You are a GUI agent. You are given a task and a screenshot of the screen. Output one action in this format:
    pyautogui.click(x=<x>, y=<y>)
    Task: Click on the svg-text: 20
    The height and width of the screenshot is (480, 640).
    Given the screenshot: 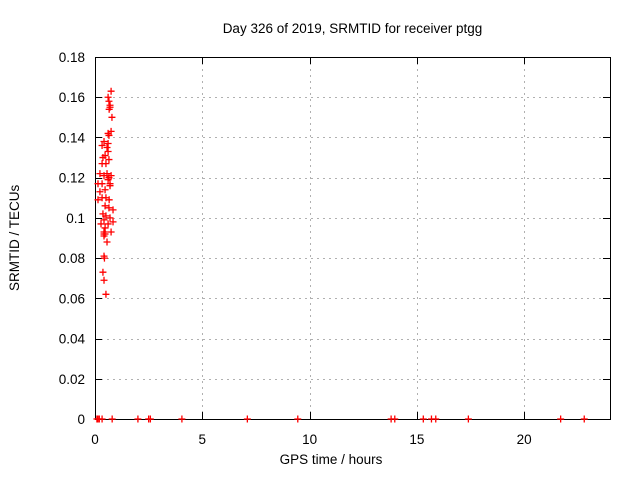 What is the action you would take?
    pyautogui.click(x=524, y=439)
    